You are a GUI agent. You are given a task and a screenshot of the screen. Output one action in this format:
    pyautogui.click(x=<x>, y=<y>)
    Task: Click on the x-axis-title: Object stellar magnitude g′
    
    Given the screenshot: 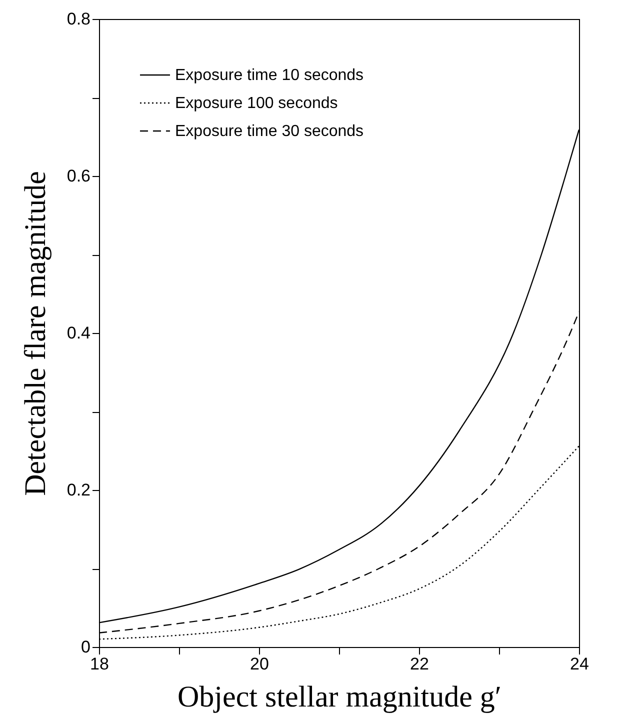 What is the action you would take?
    pyautogui.click(x=340, y=697)
    